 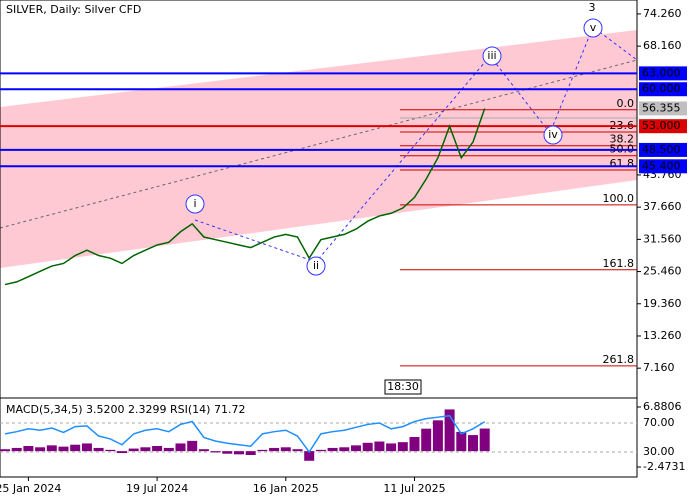 I want to click on level-label: 63.000, so click(x=661, y=72).